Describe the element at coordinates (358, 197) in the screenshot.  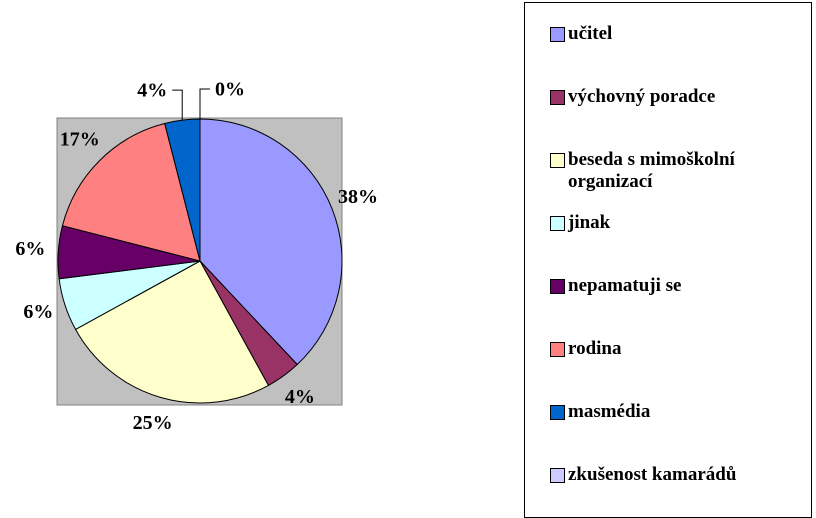
I see `data-label: 38%` at that location.